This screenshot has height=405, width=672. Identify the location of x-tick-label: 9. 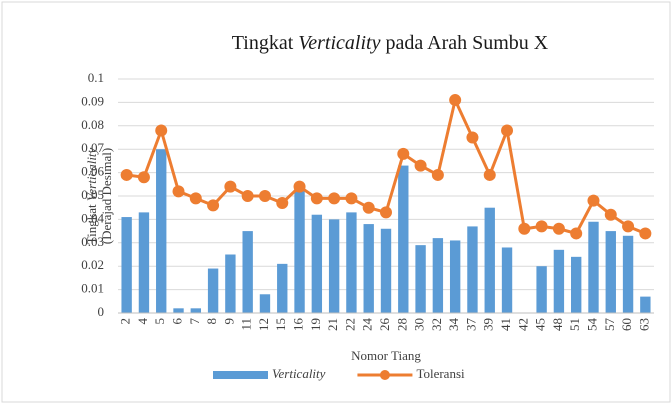
(228, 321).